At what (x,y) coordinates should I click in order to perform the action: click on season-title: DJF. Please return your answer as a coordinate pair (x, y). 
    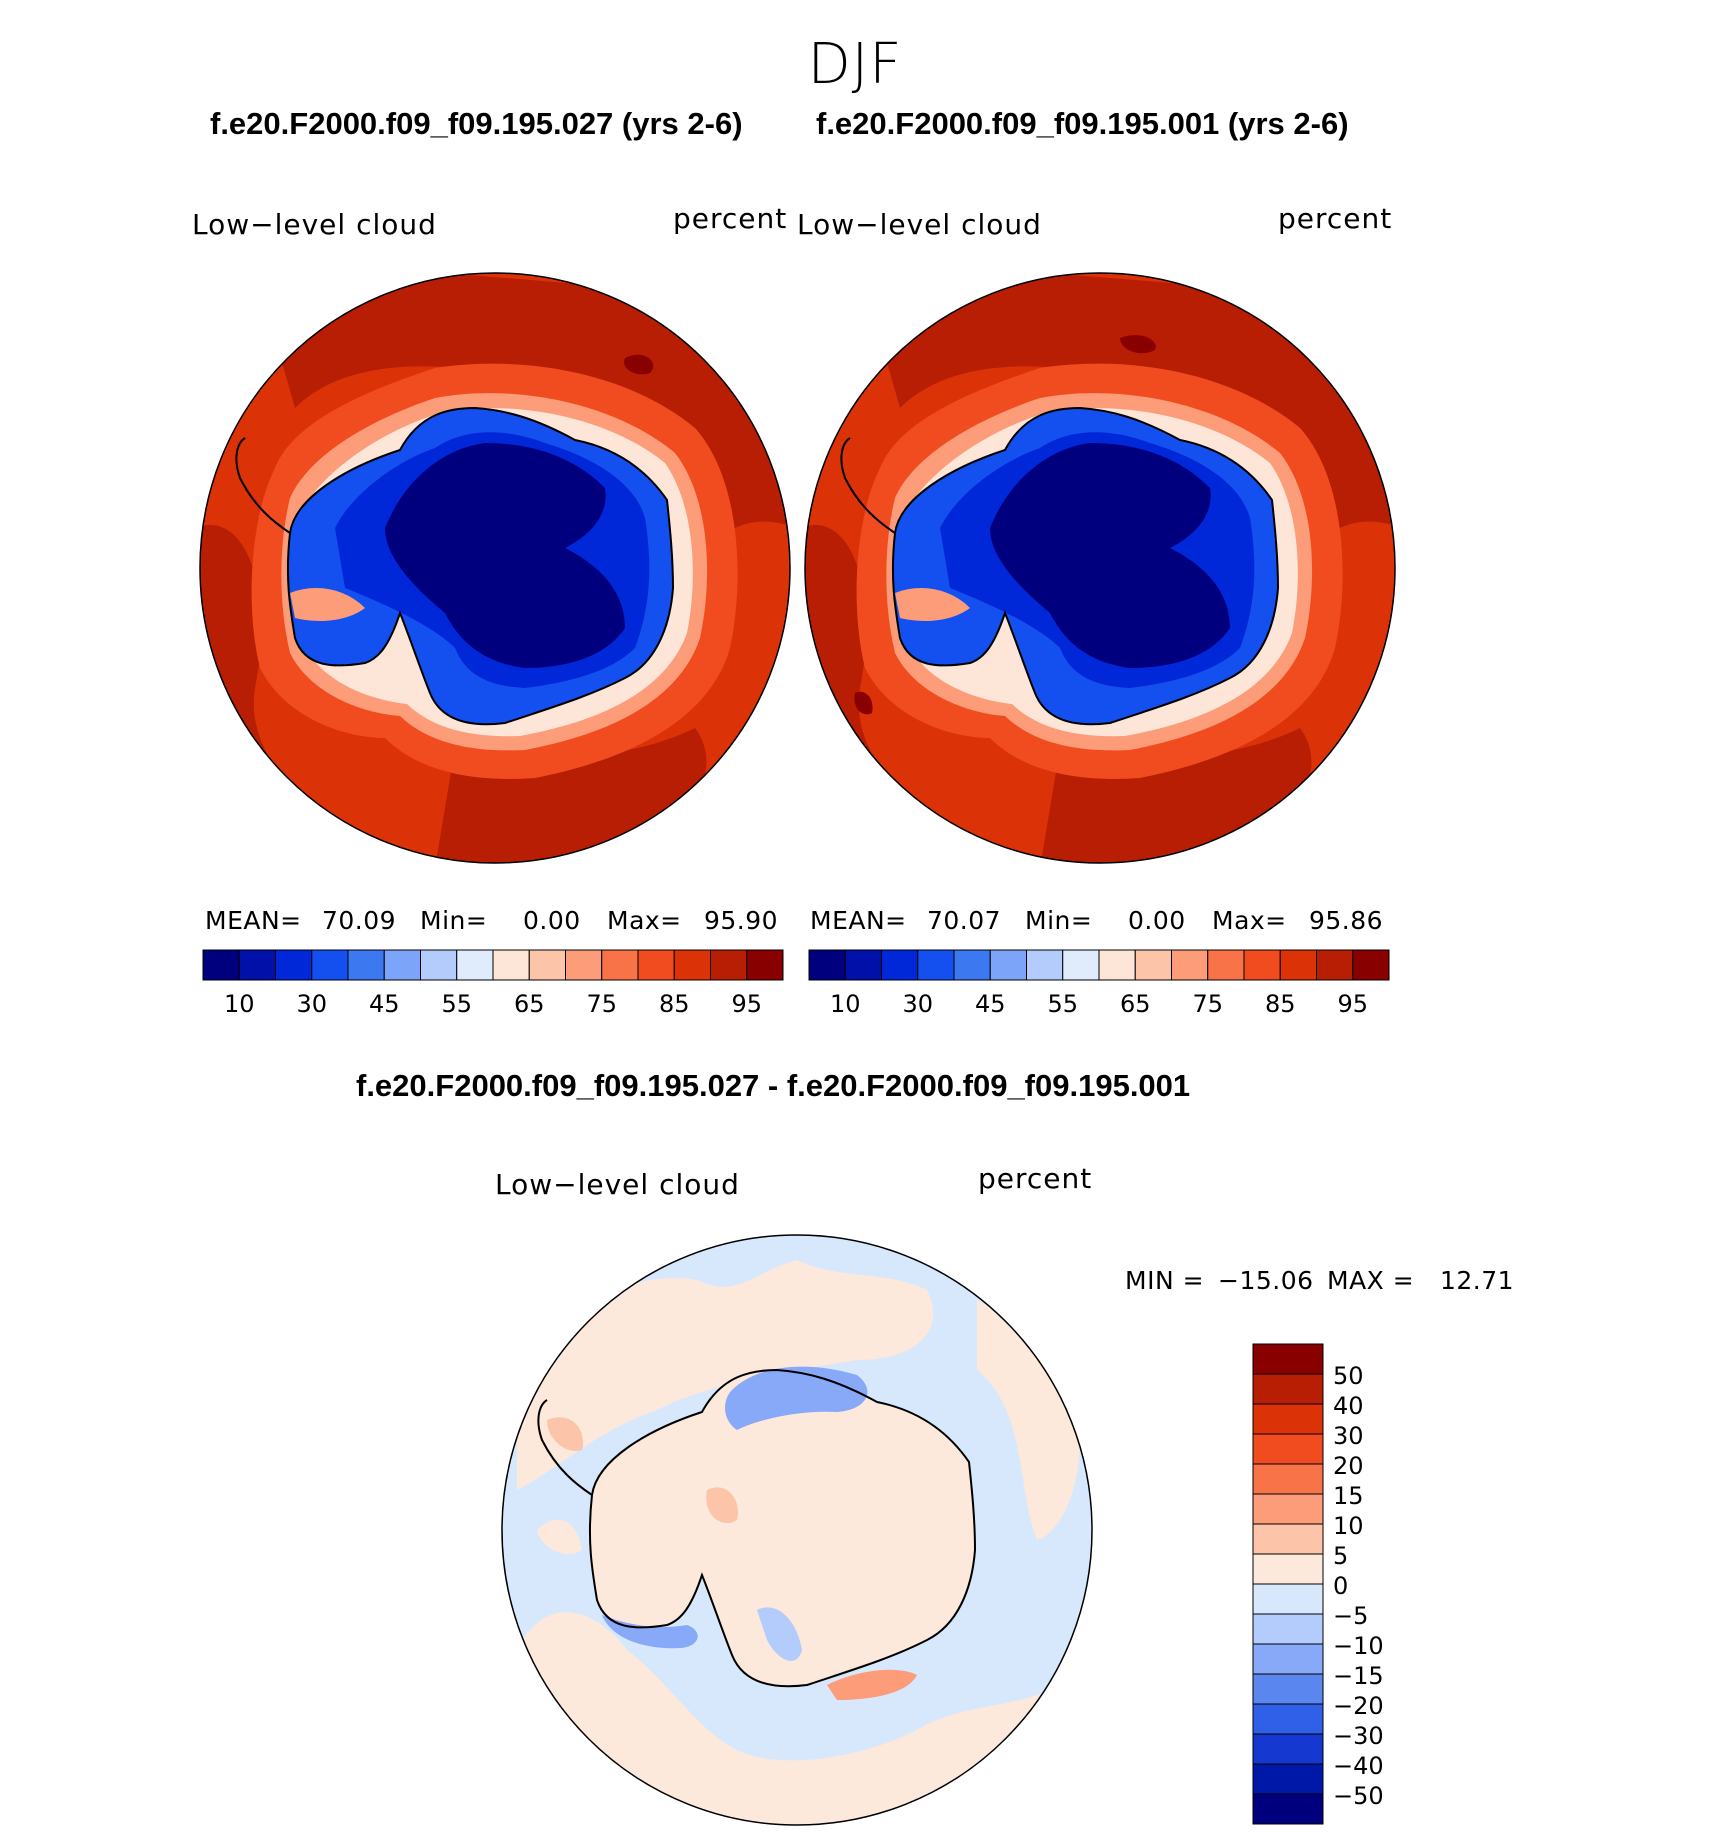
    Looking at the image, I should click on (855, 64).